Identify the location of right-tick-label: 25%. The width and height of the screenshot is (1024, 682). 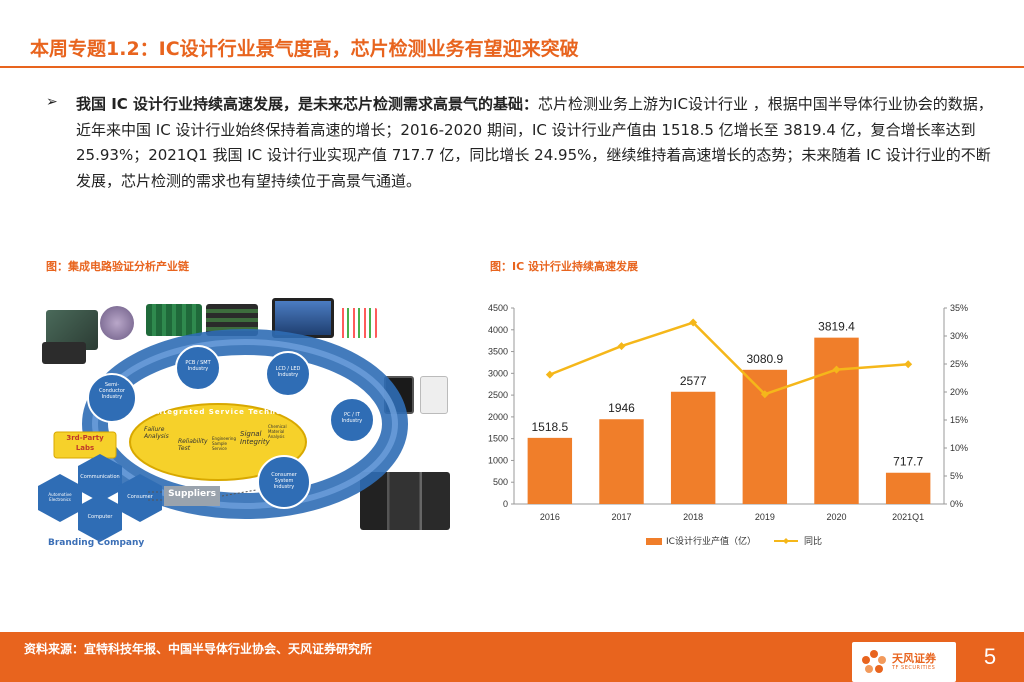
(959, 364).